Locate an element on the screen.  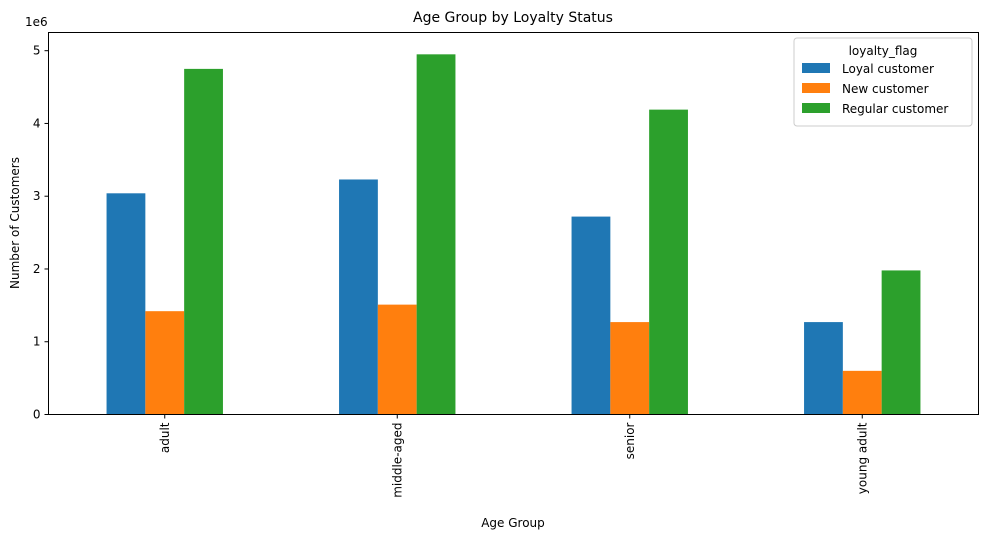
bar-adult-loyal-customer is located at coordinates (126, 304).